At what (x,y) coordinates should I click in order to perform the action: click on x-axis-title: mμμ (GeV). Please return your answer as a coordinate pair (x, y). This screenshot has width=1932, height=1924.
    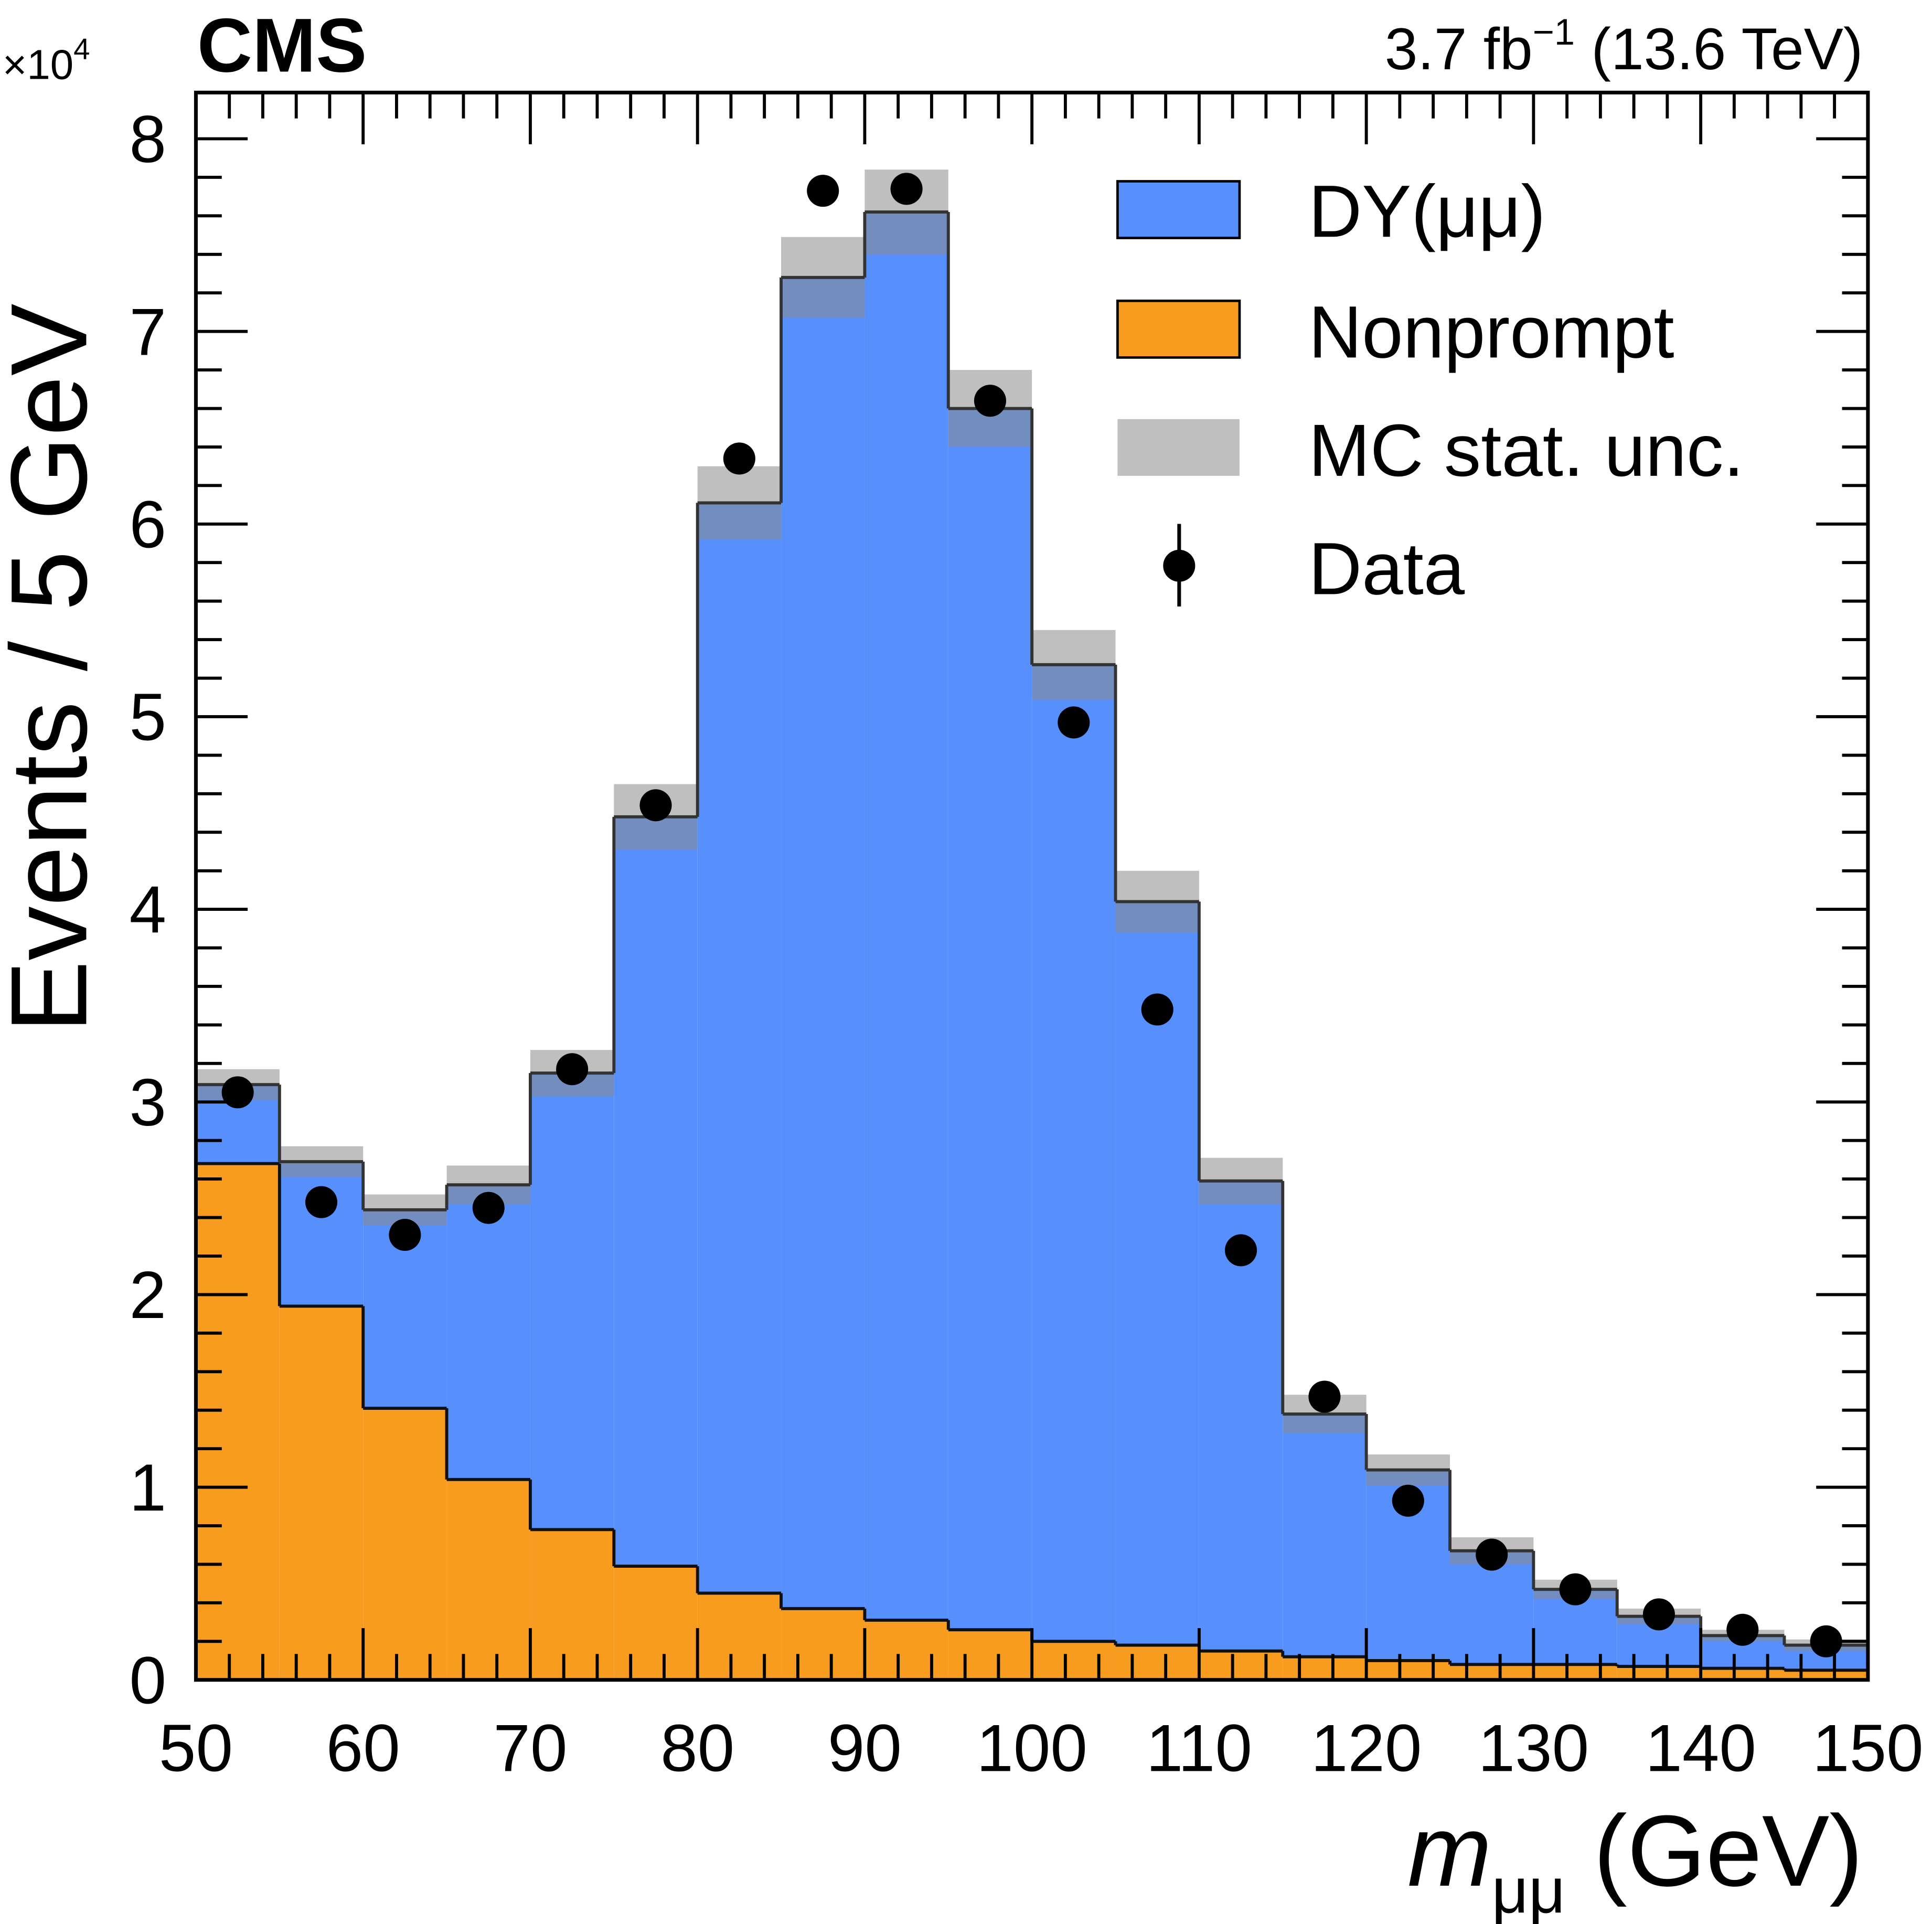
    Looking at the image, I should click on (1635, 1859).